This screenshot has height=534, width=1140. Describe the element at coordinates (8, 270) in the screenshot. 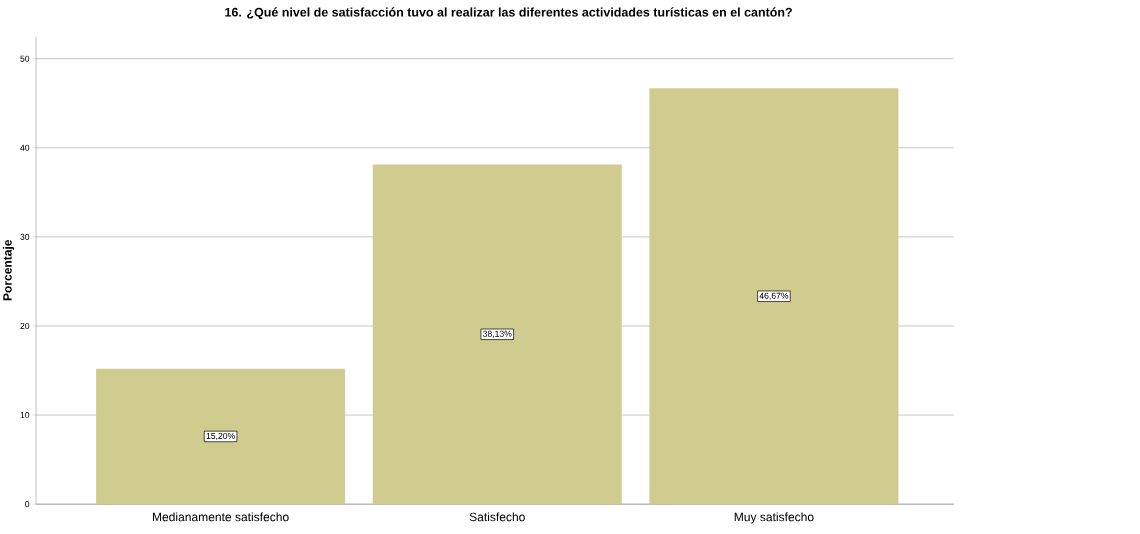

I see `y-axis-title: Porcentaje` at that location.